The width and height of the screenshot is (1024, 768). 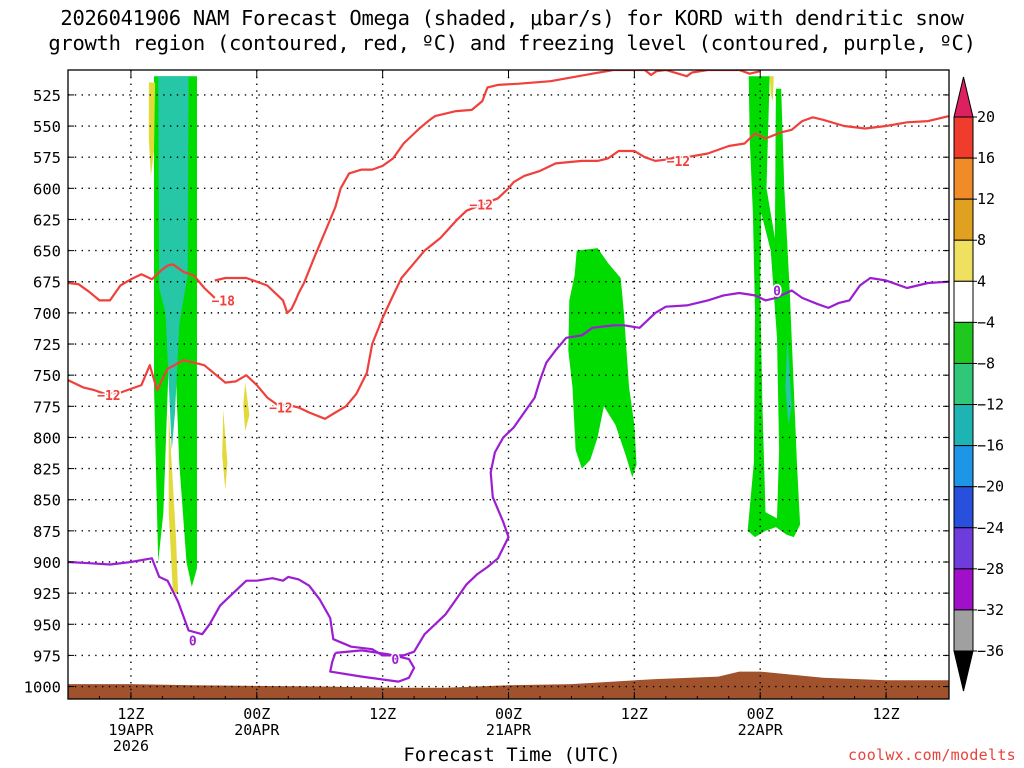 What do you see at coordinates (47, 220) in the screenshot?
I see `y-tick-label: 625` at bounding box center [47, 220].